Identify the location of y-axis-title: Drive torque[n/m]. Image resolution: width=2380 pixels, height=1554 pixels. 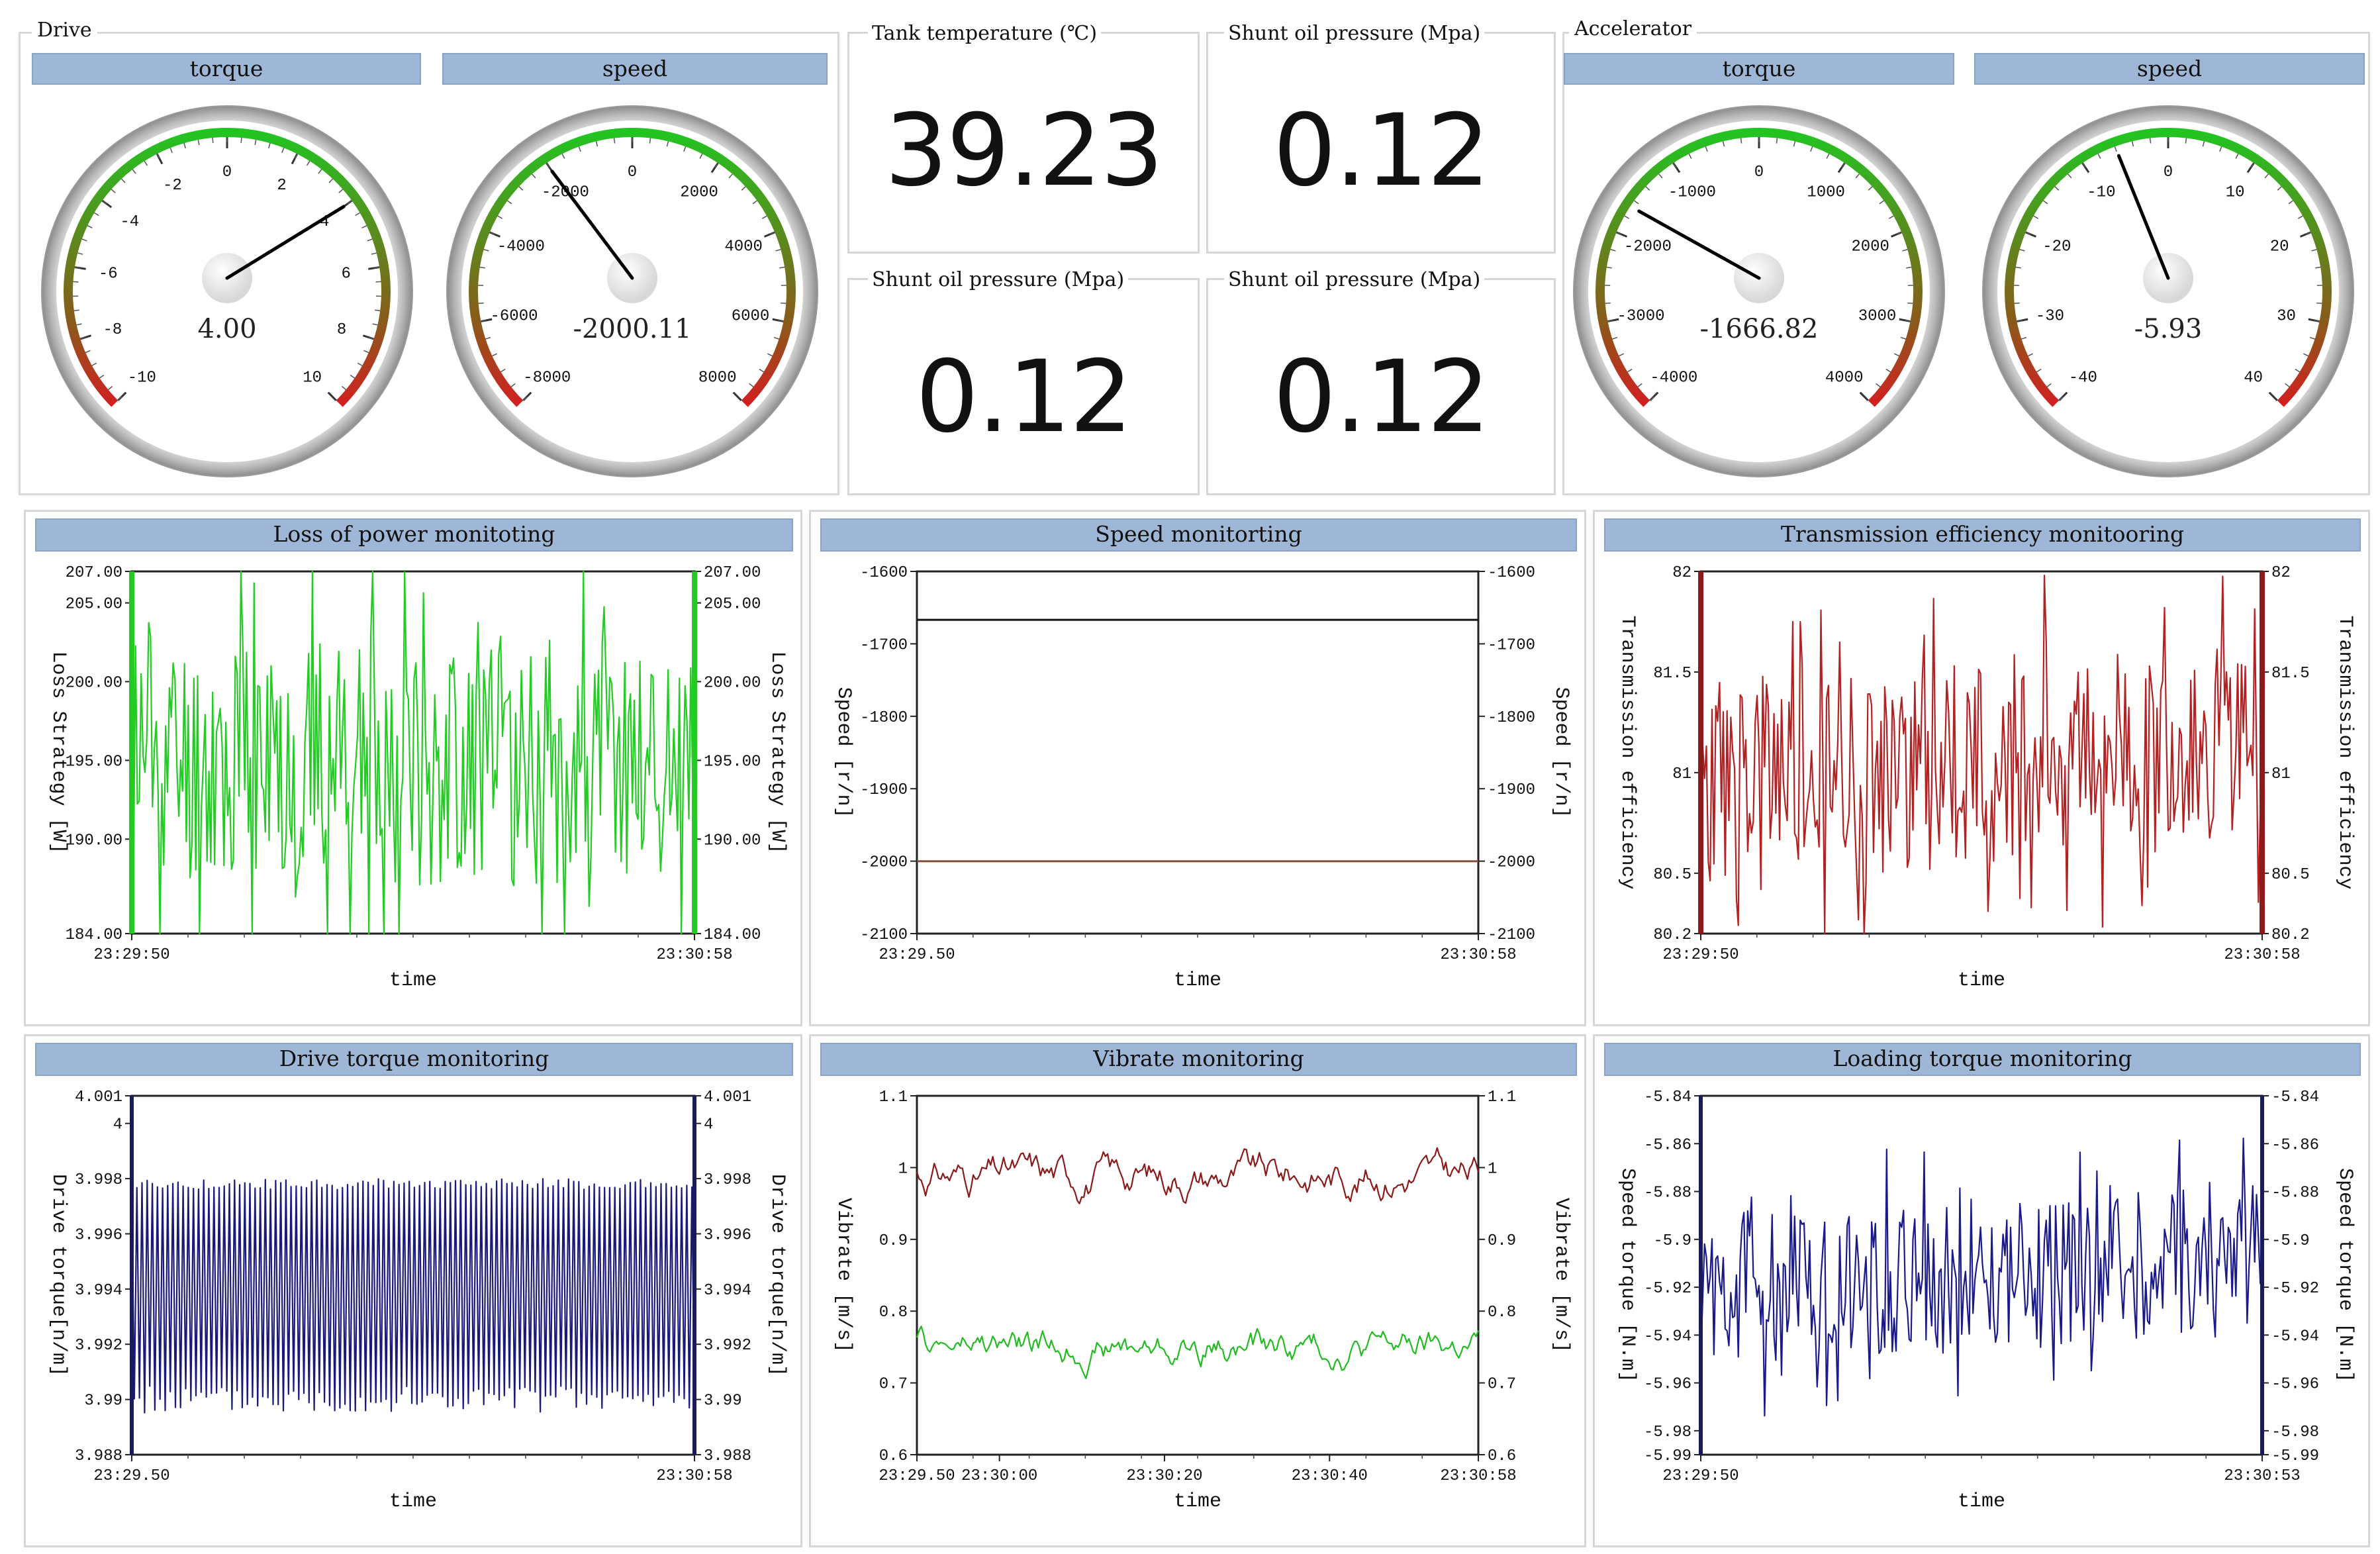
(58, 1275).